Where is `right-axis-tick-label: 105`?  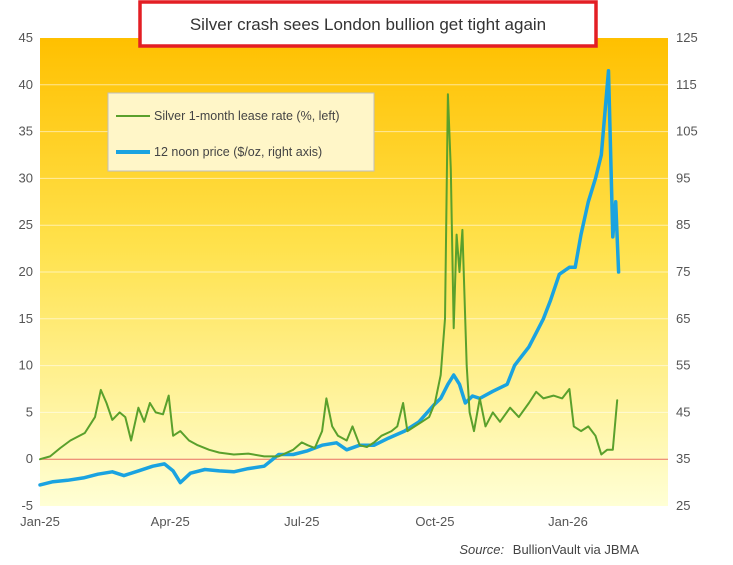 right-axis-tick-label: 105 is located at coordinates (687, 131).